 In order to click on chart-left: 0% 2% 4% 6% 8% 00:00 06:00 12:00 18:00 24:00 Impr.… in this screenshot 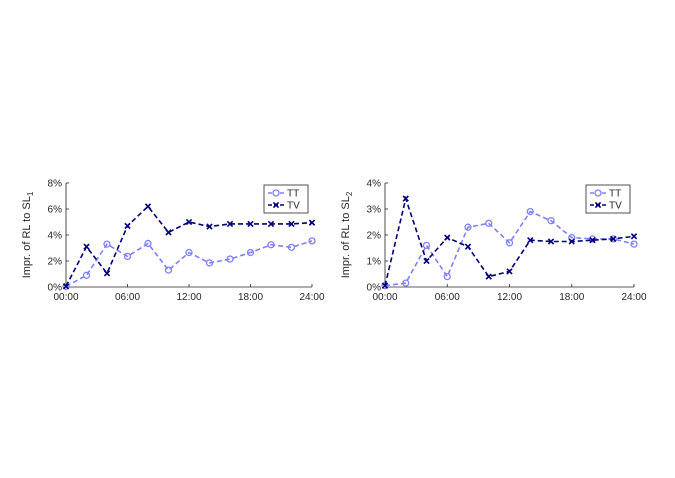, I will do `click(173, 241)`.